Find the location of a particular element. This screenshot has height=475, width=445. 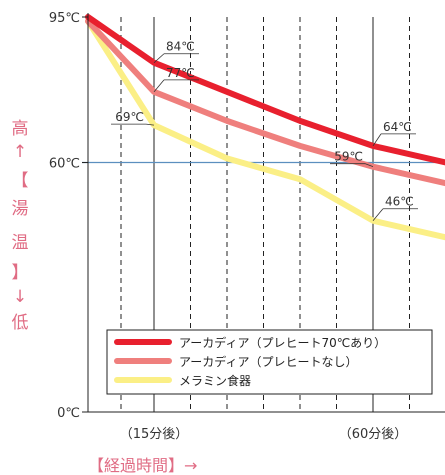

x-tick-label: （15分後） is located at coordinates (154, 434).